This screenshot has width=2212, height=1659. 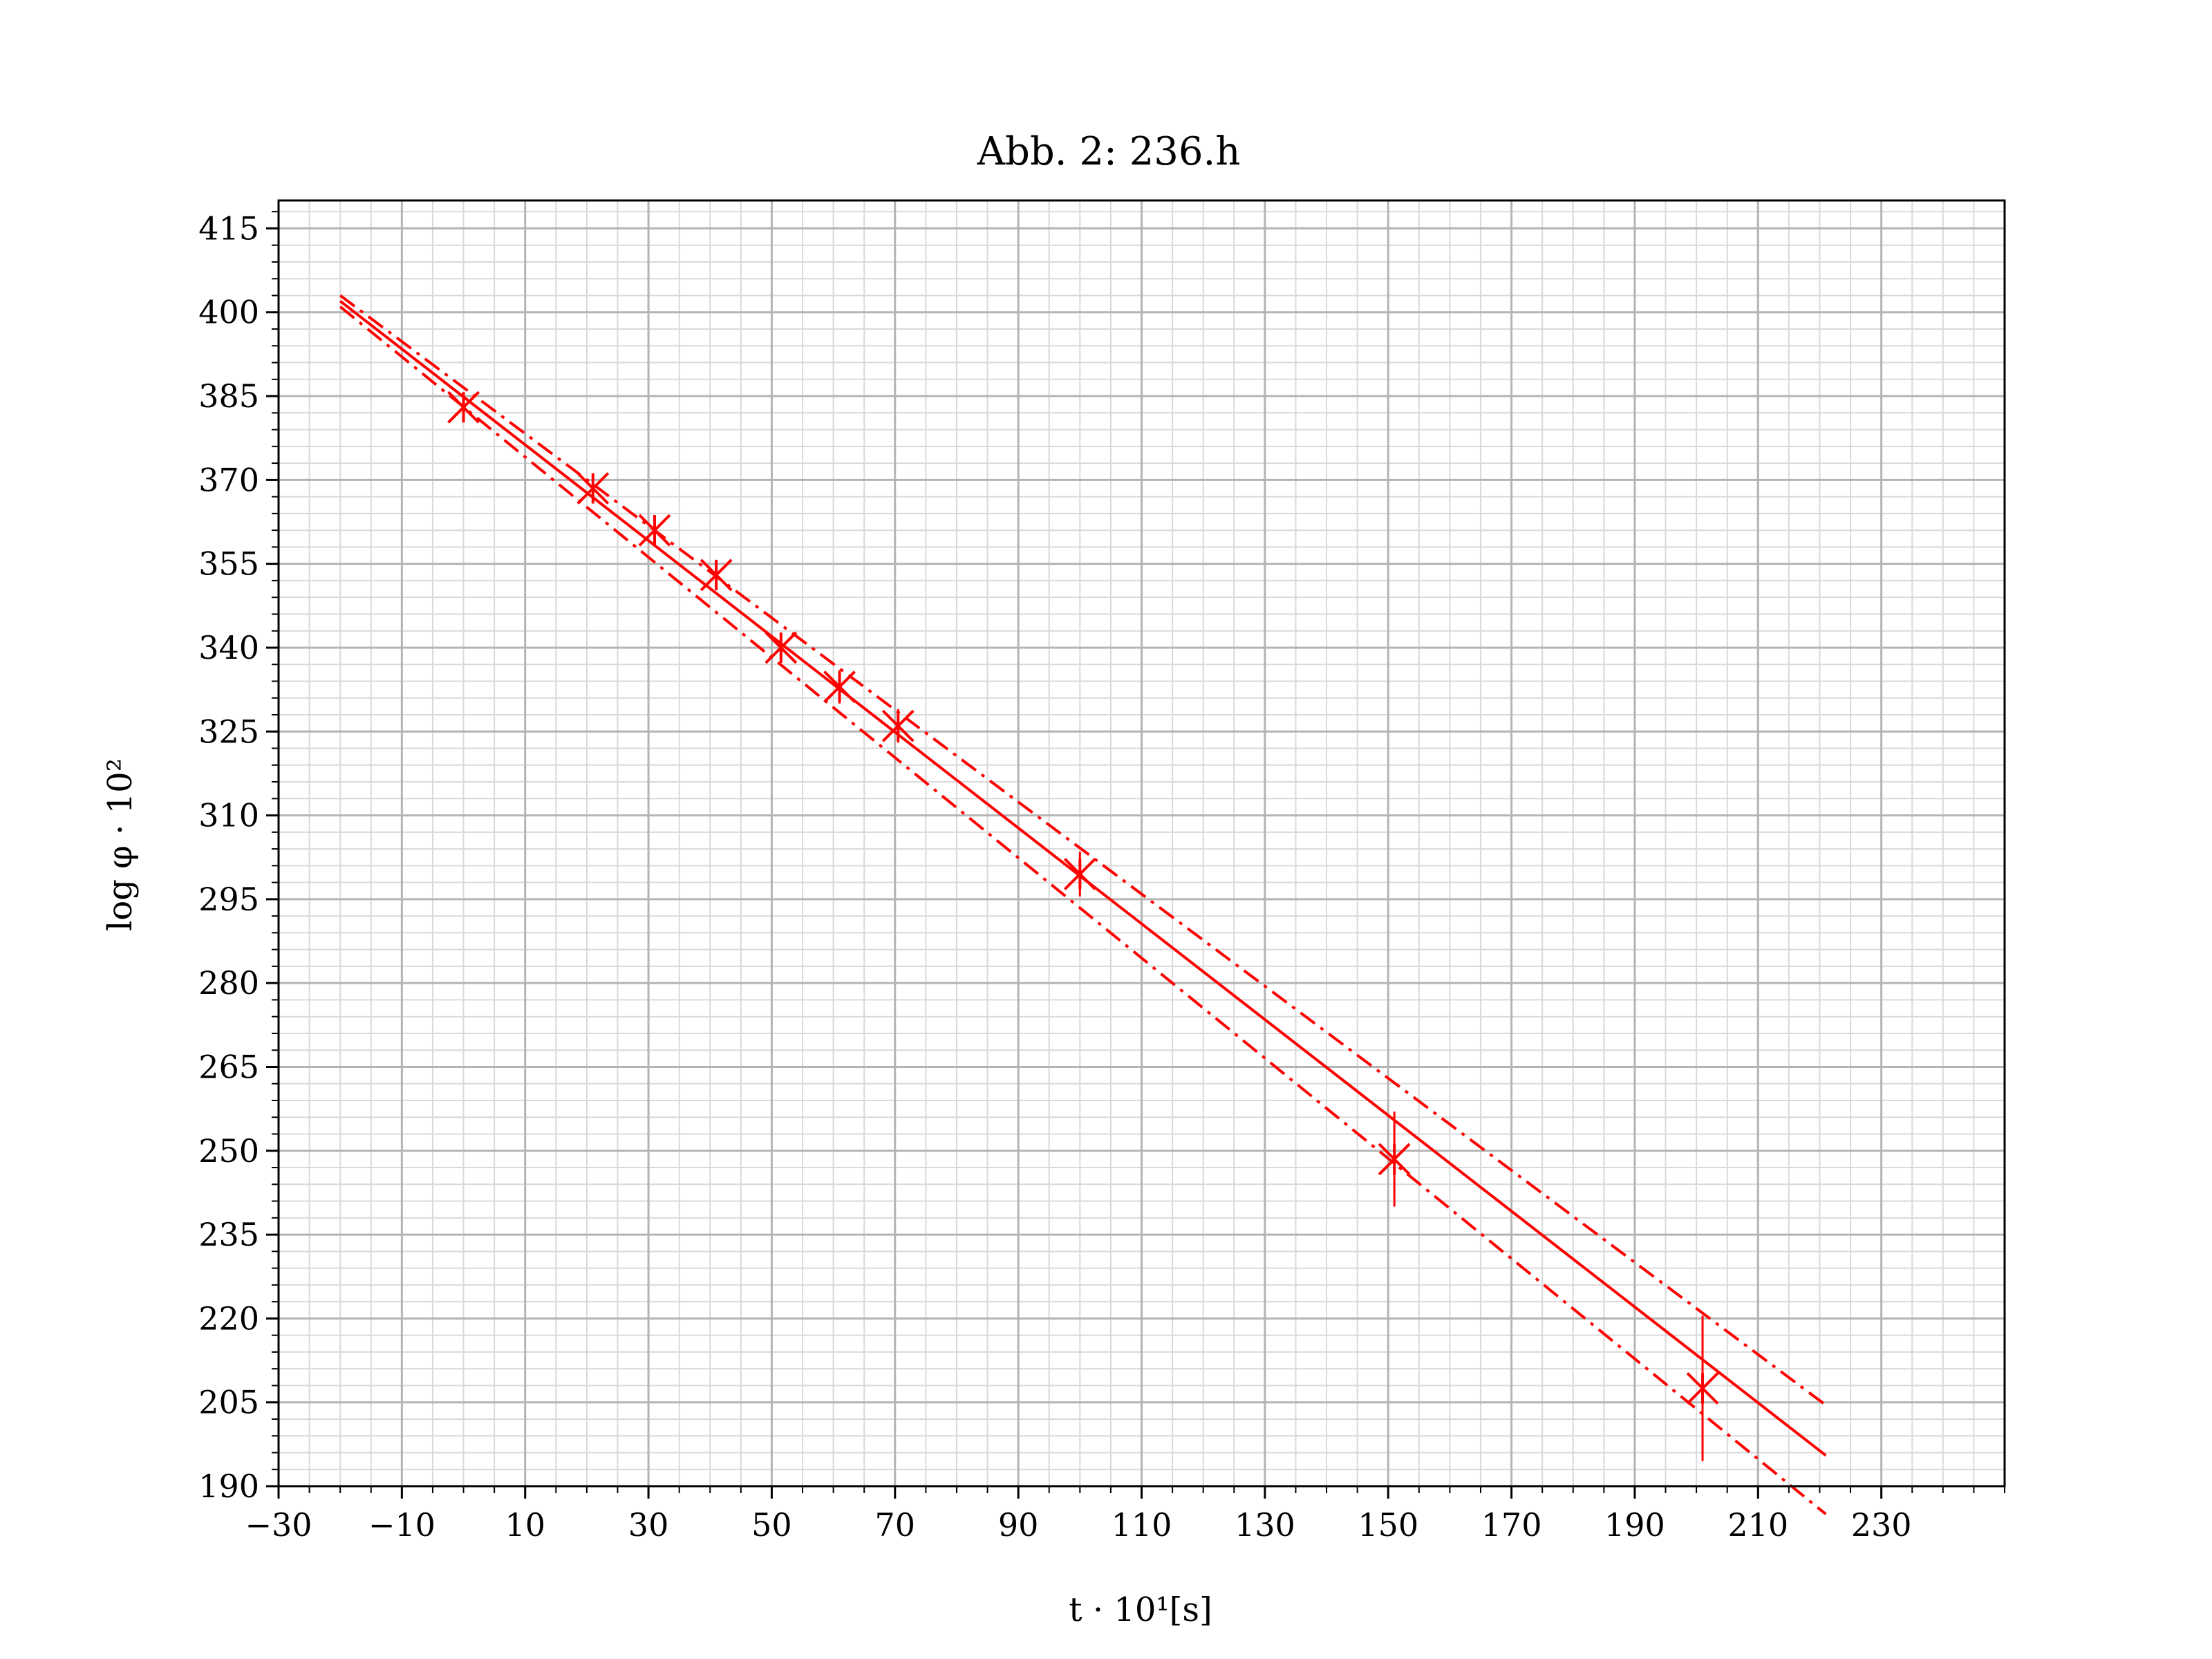 What do you see at coordinates (1634, 1525) in the screenshot?
I see `x-tick-label: 190` at bounding box center [1634, 1525].